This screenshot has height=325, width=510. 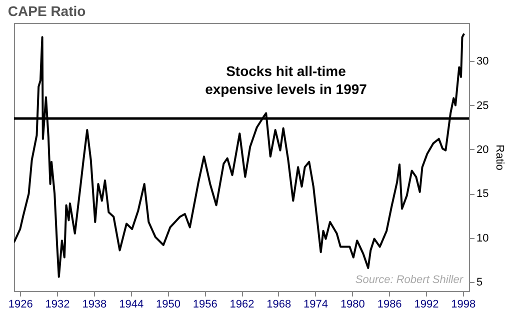 I want to click on x-tick-label: 1944, so click(x=131, y=304).